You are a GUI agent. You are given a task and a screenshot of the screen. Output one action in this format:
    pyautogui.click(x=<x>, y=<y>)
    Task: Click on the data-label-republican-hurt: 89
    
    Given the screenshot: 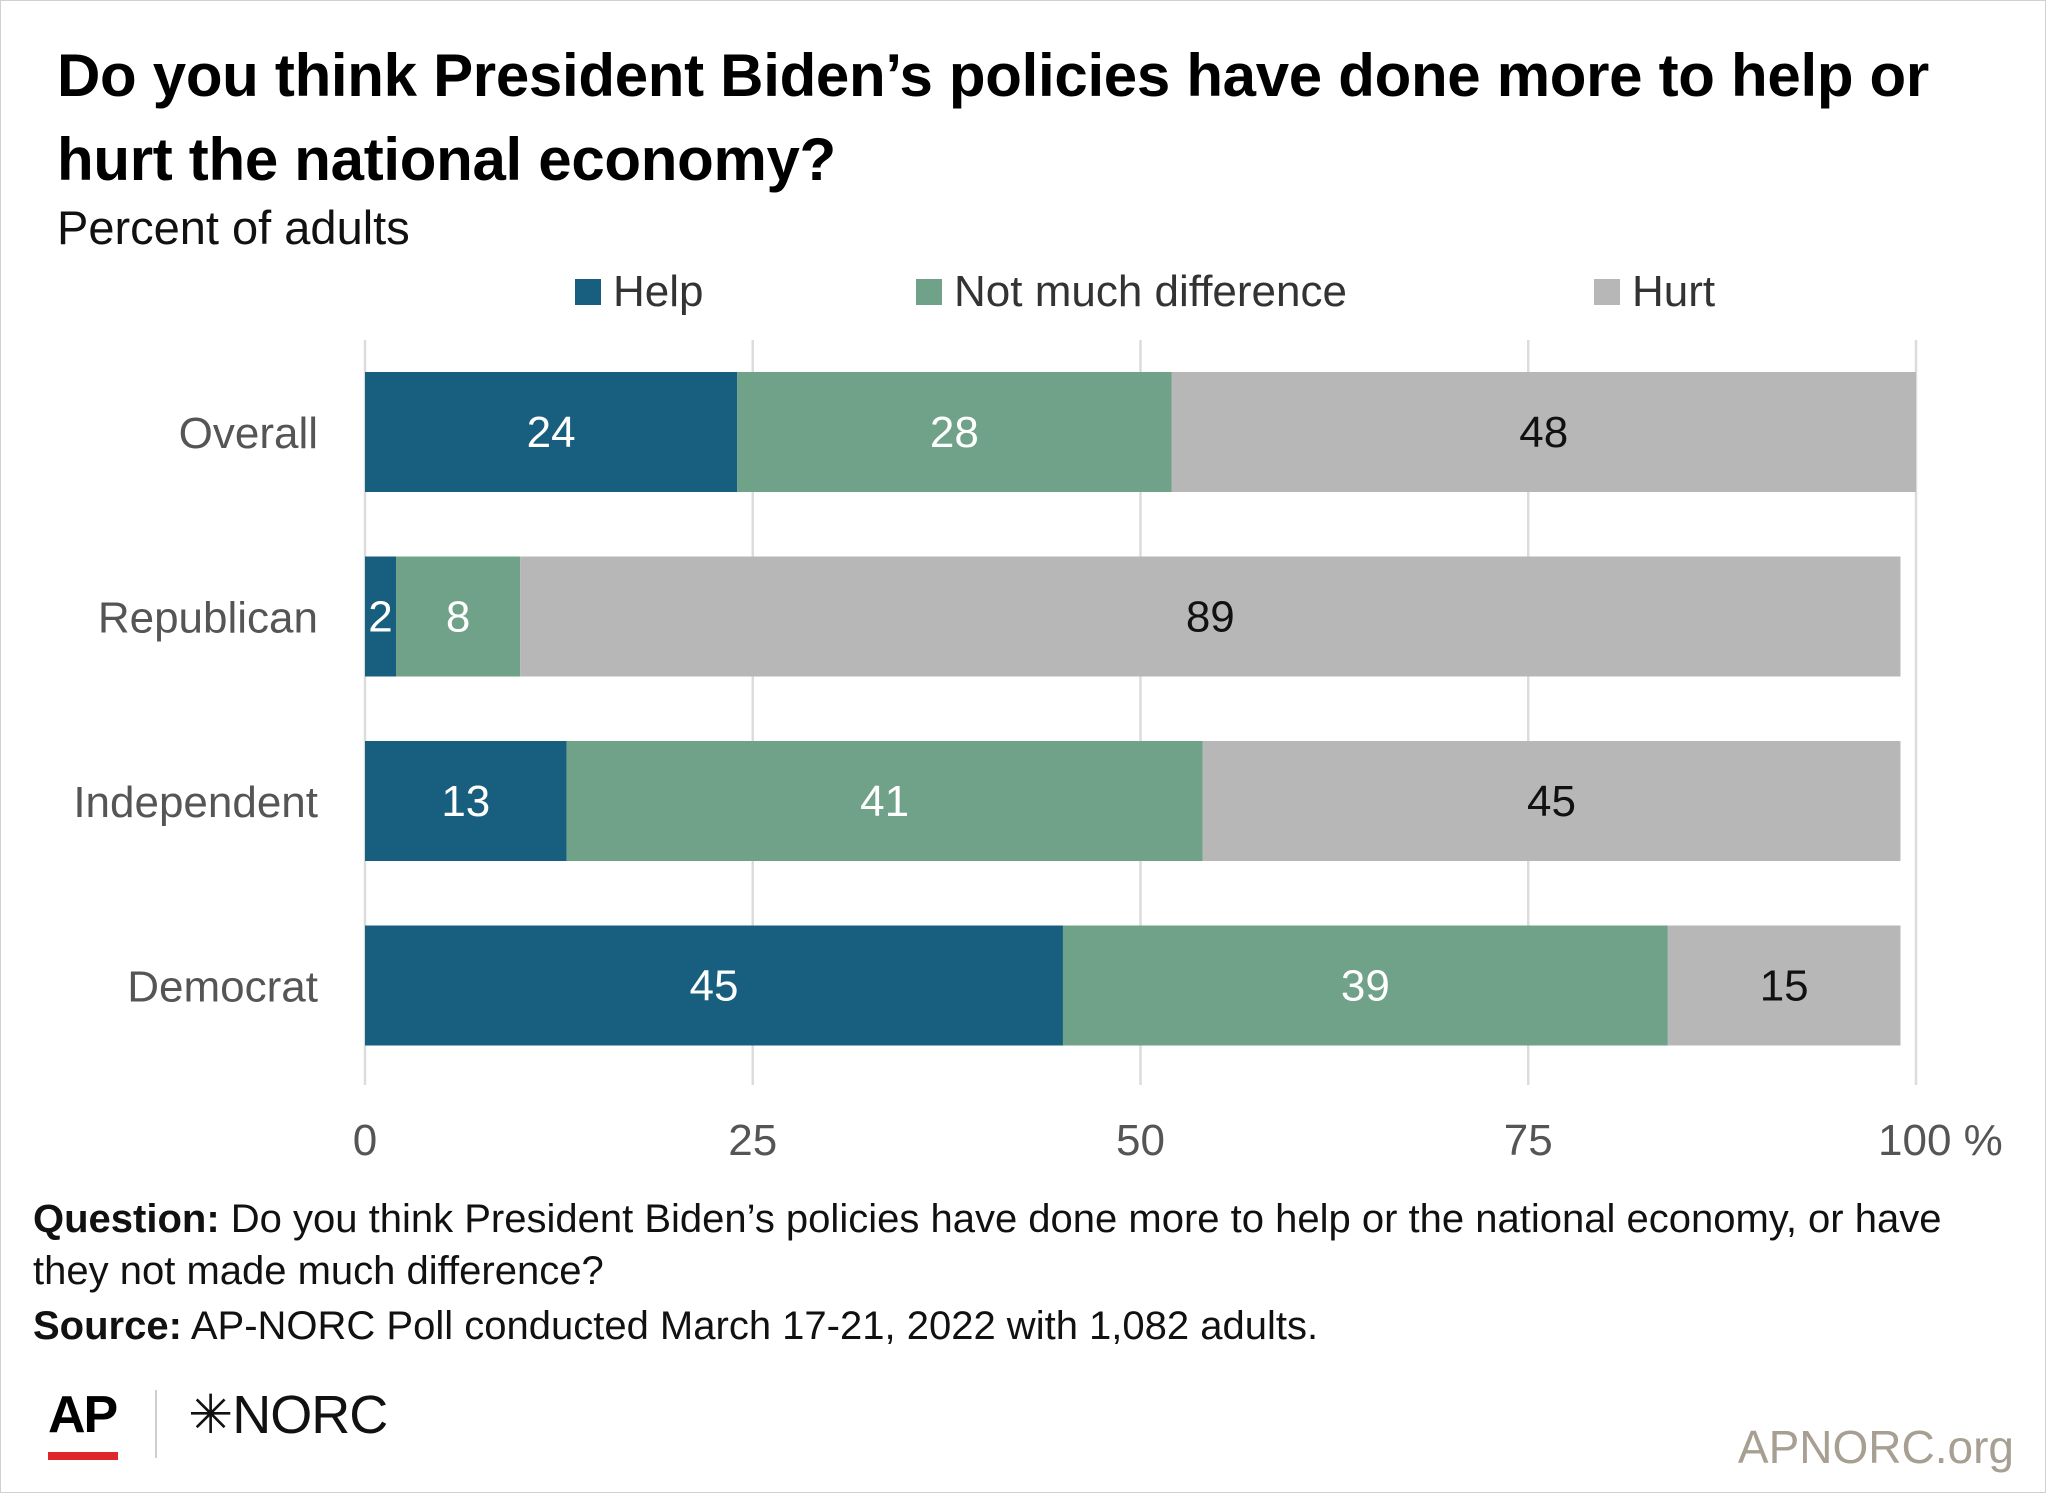 What is the action you would take?
    pyautogui.click(x=1210, y=617)
    